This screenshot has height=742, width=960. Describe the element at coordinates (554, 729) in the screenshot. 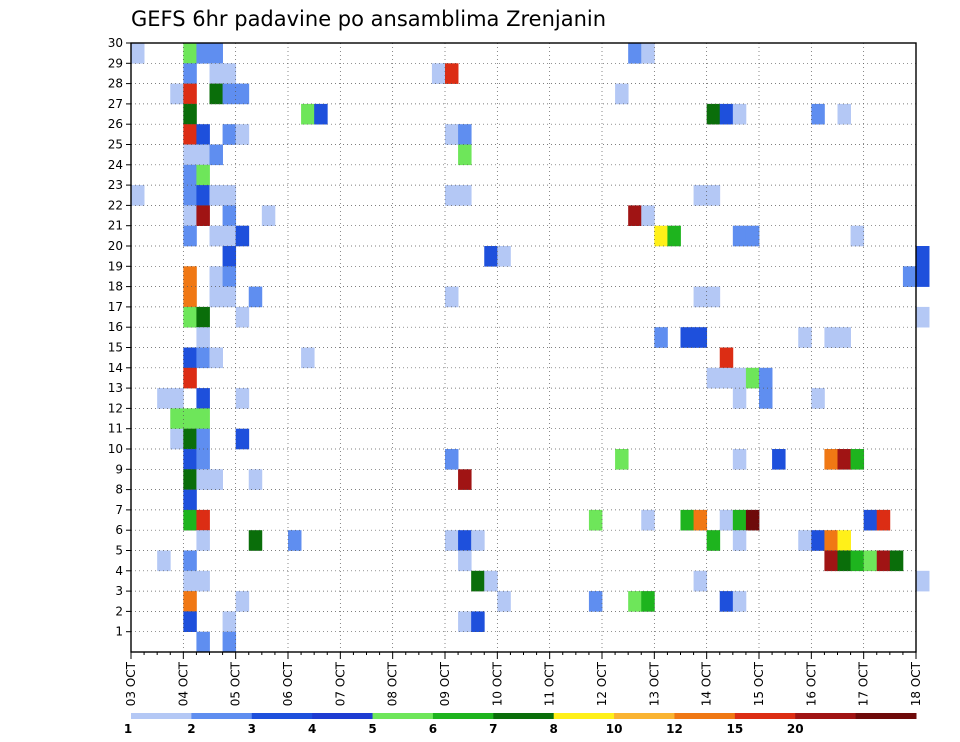

I see `colorbar-label: 8` at that location.